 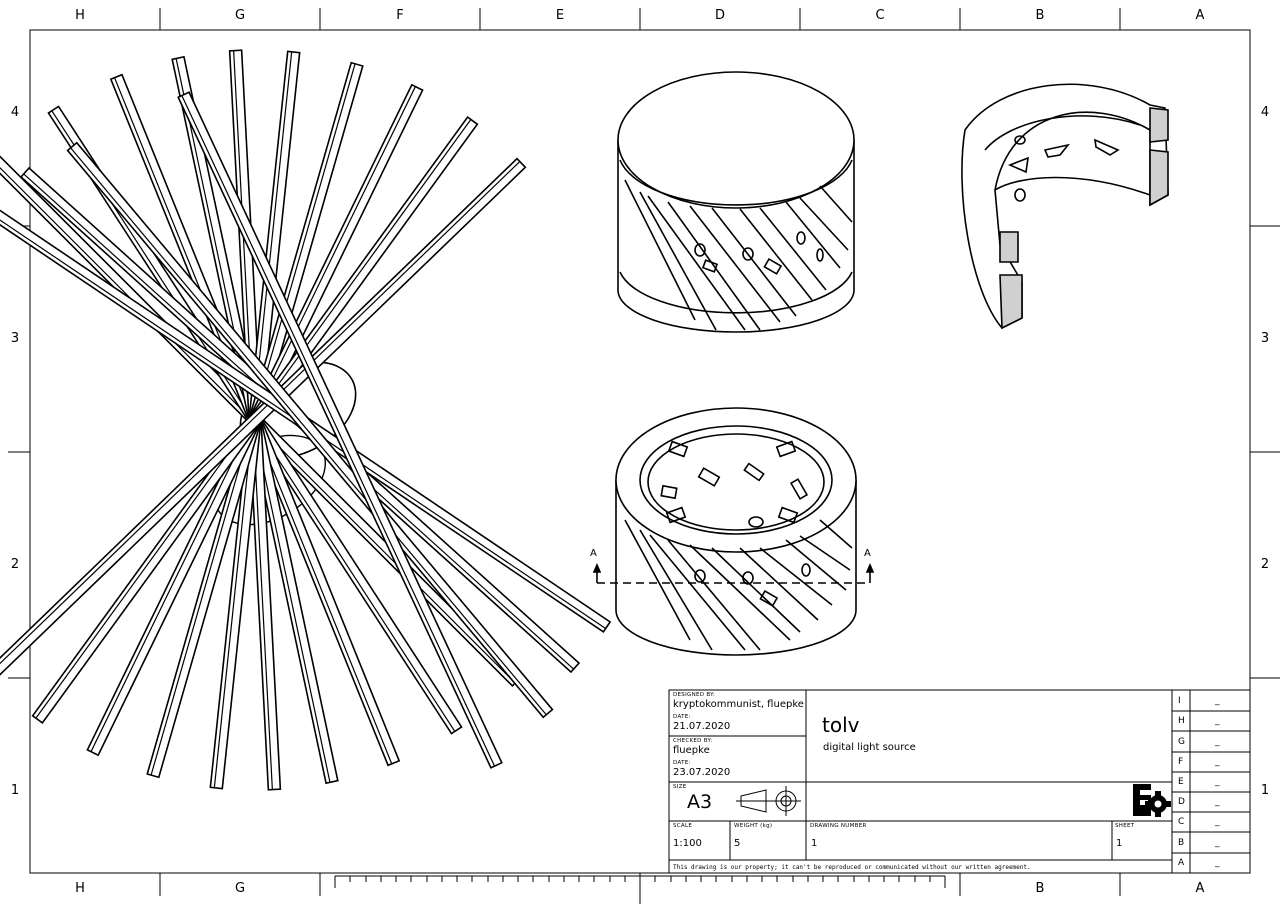 What do you see at coordinates (682, 717) in the screenshot?
I see `date-label-designed: DATE:` at bounding box center [682, 717].